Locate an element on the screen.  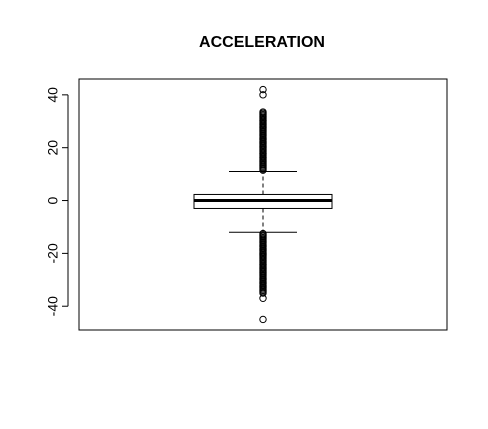
y-tick-label: 0 is located at coordinates (53, 200).